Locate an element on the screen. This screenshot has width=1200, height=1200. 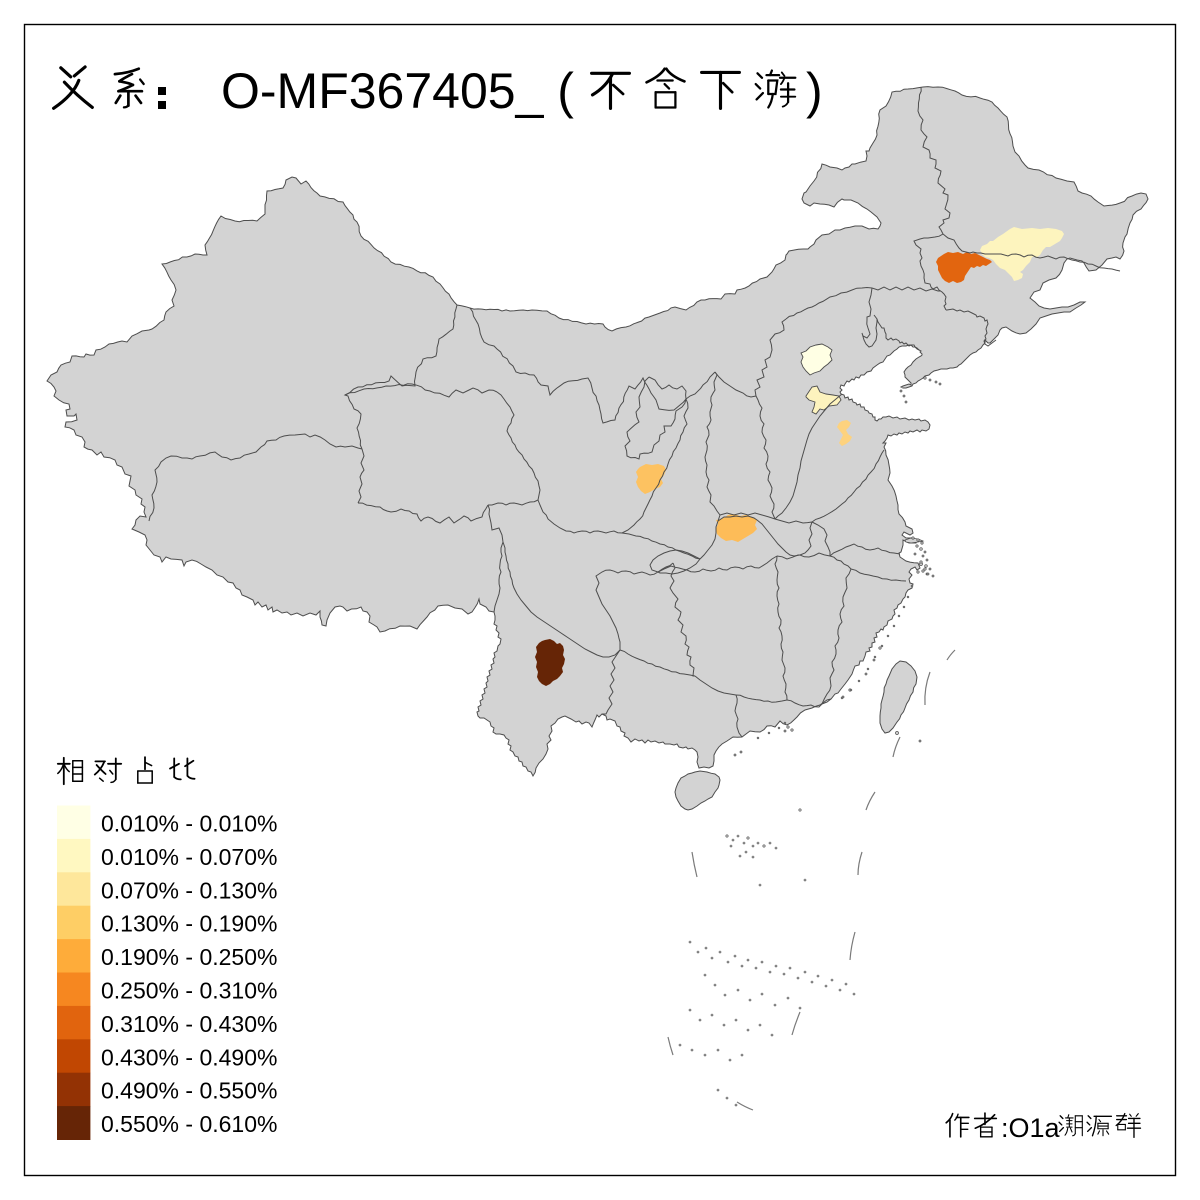
svg-text: O-MF367405_ ( is located at coordinates (397, 91).